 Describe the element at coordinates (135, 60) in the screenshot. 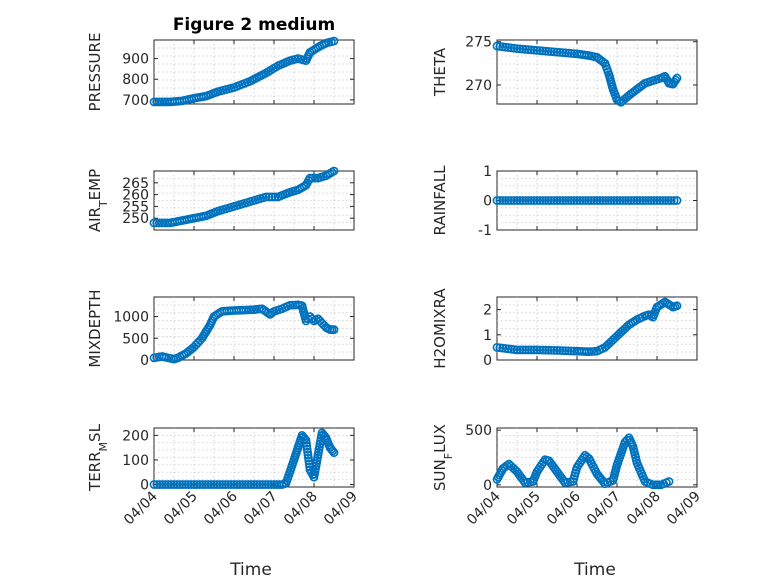

I see `y-tick-label: 900` at that location.